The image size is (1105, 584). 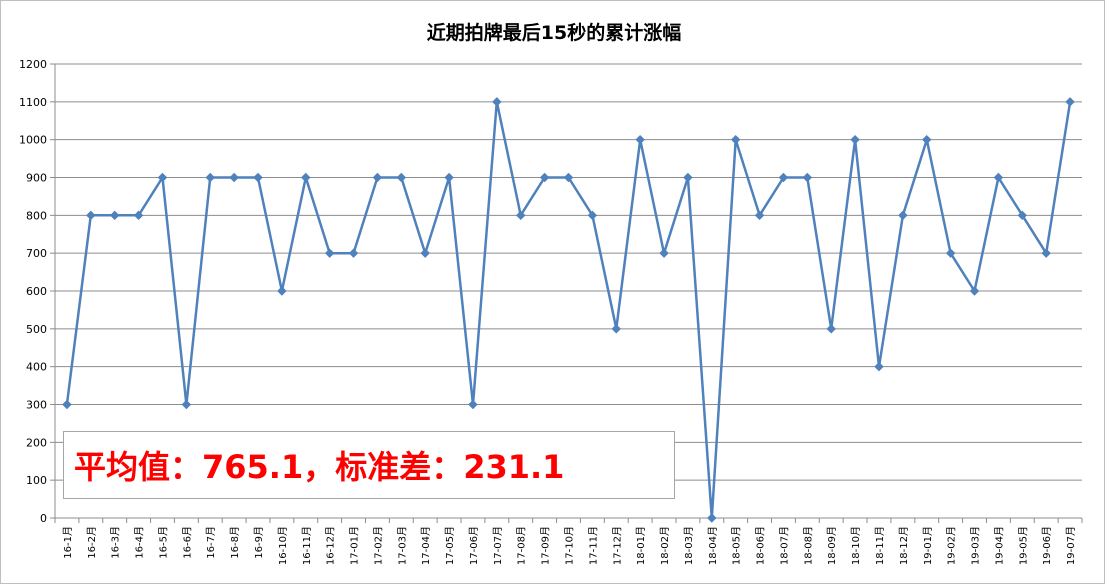 I want to click on x-tick-label: 18-04月, so click(x=713, y=545).